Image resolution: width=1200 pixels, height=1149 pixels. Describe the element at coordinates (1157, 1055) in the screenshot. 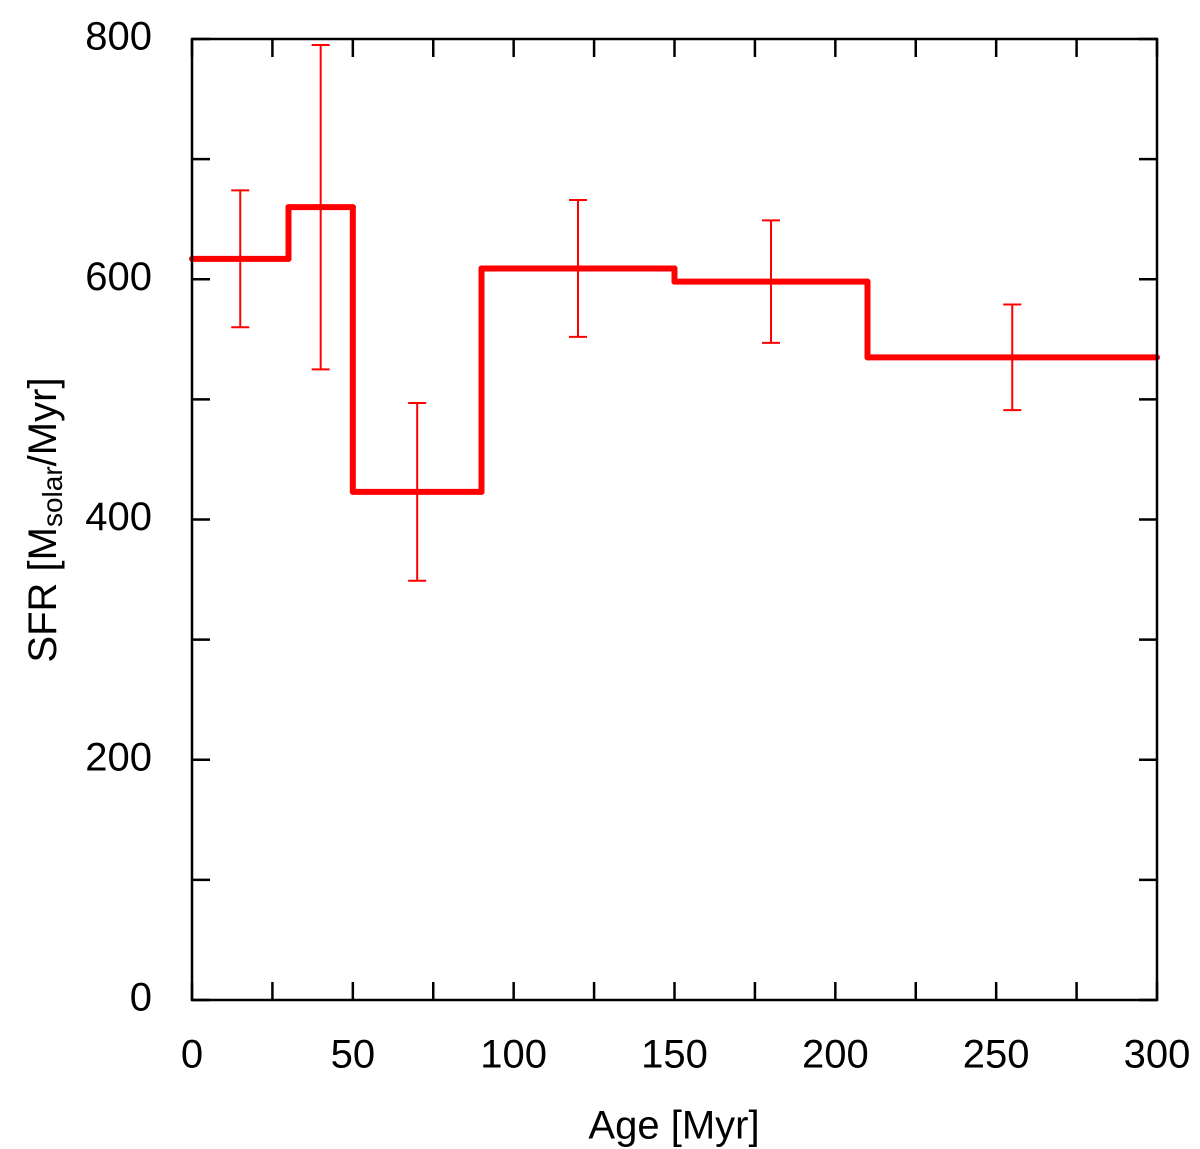

I see `x-tick-label: 300` at that location.